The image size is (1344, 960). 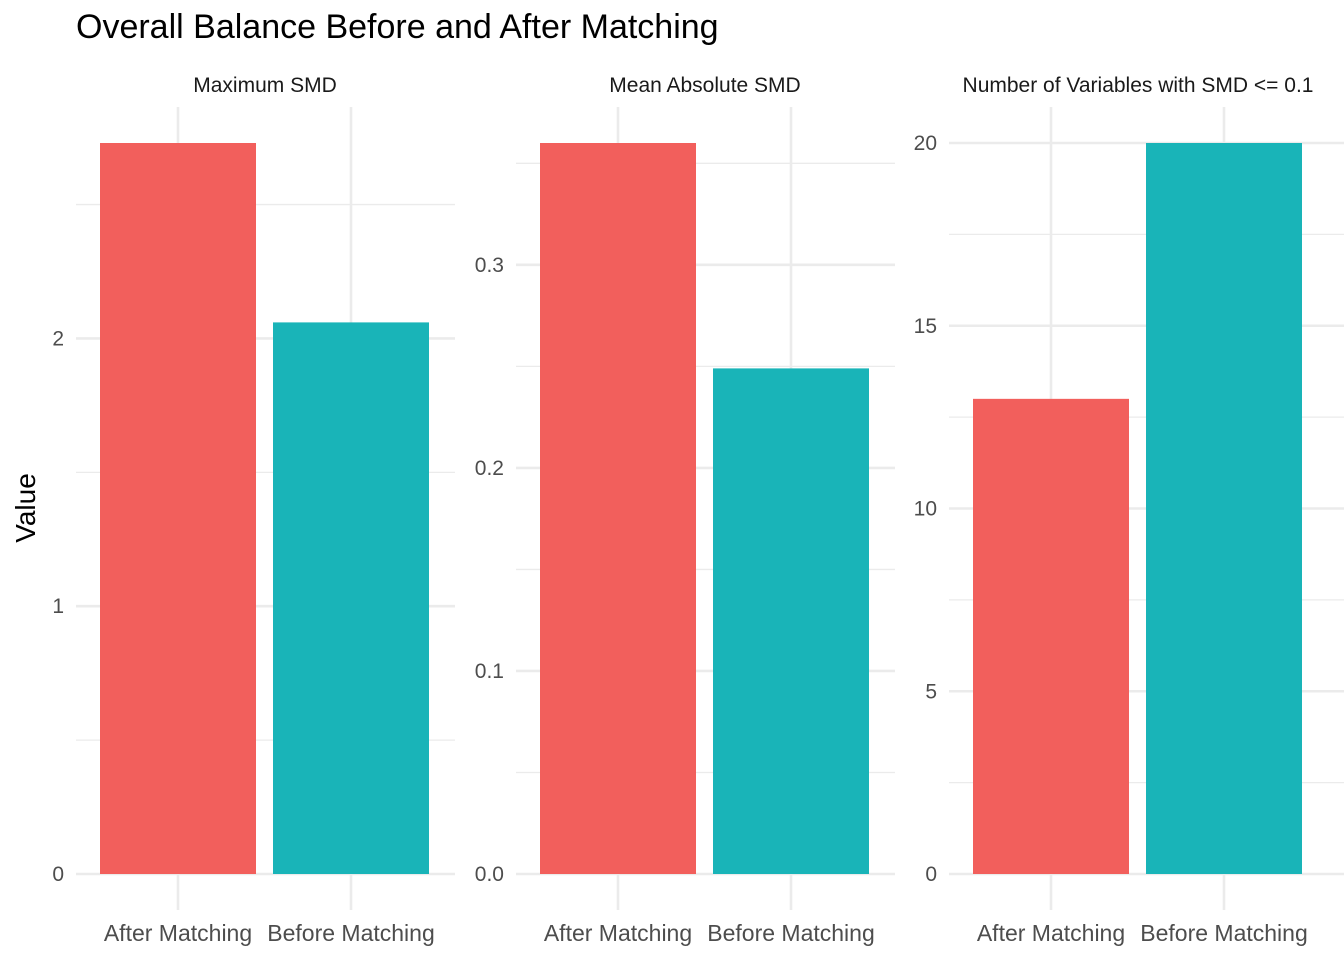 What do you see at coordinates (58, 606) in the screenshot?
I see `y-tick-label: 1` at bounding box center [58, 606].